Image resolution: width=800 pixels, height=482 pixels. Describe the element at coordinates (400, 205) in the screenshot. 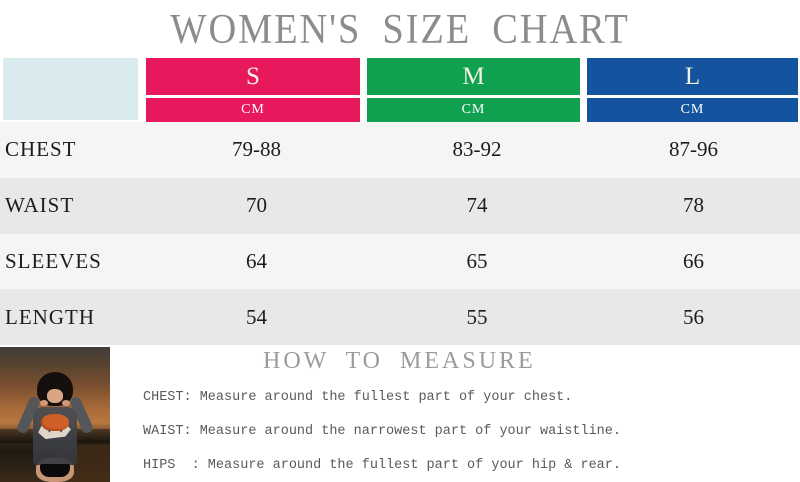

I see `table-row-waist: WAIST 70 74 78` at that location.